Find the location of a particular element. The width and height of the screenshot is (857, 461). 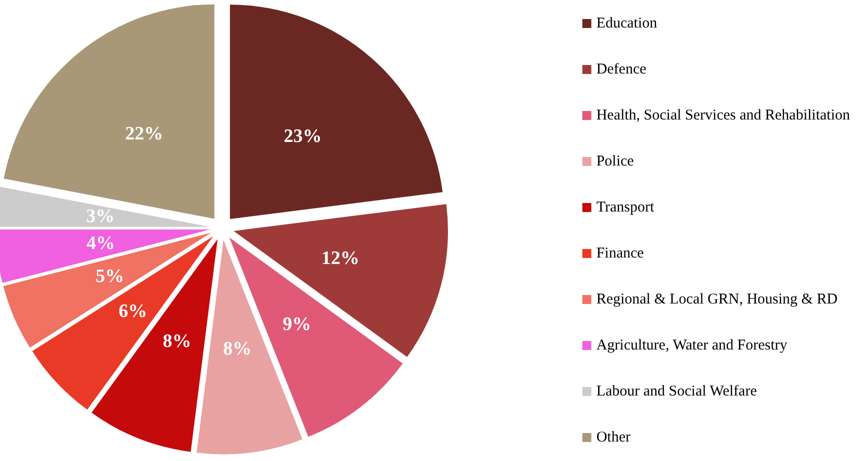

legend-label: Labour and Social Welfare is located at coordinates (677, 392).